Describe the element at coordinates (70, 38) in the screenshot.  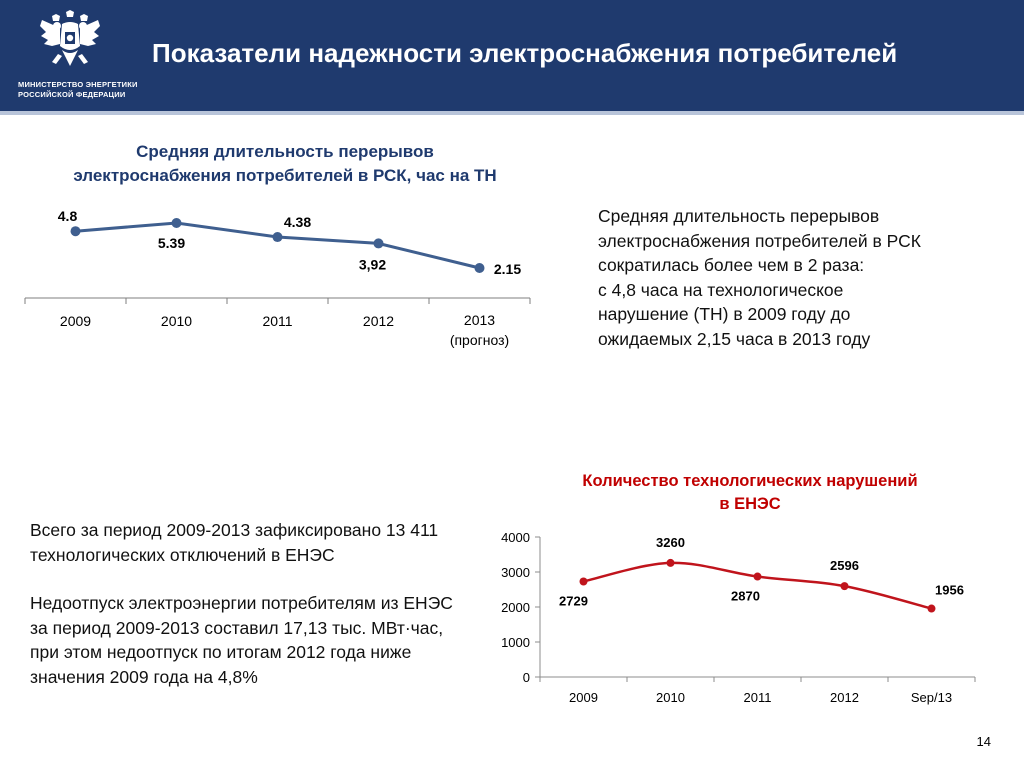
I see `double-headed-eagle-icon` at that location.